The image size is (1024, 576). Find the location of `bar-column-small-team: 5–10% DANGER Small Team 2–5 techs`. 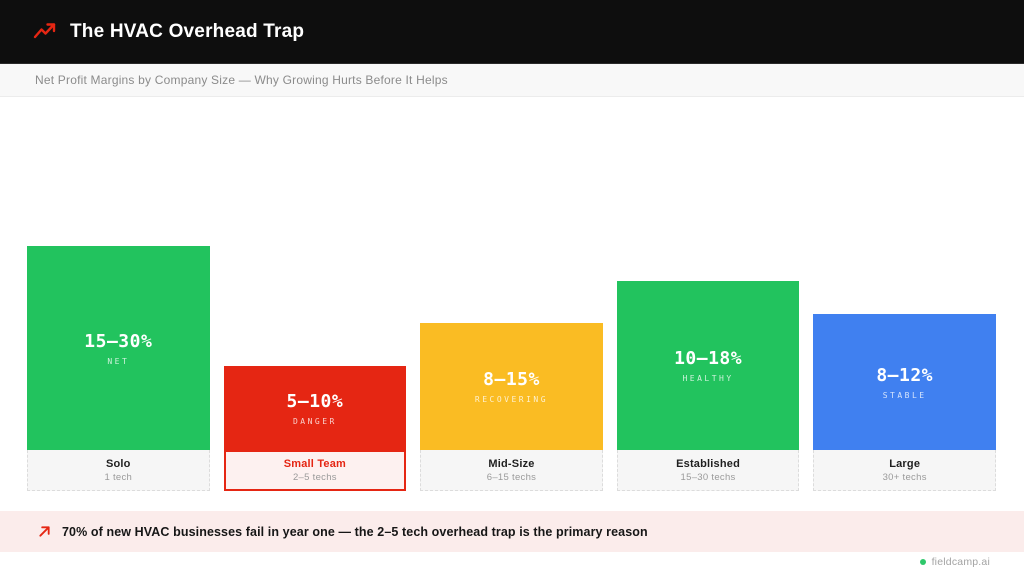

bar-column-small-team: 5–10% DANGER Small Team 2–5 techs is located at coordinates (315, 428).